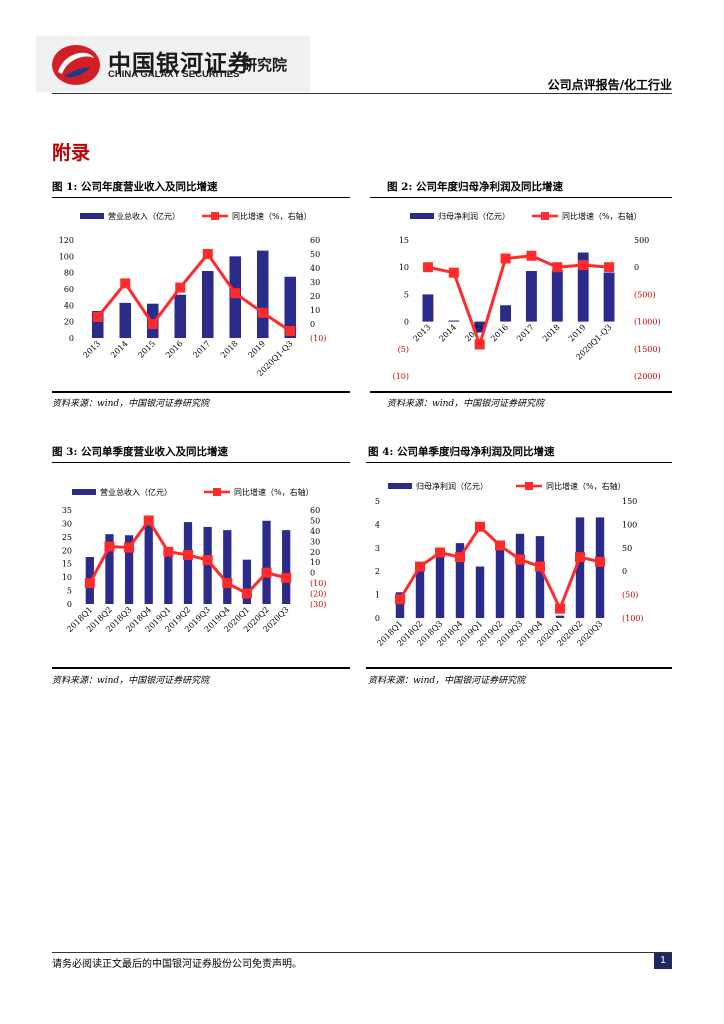 The image size is (724, 1024). Describe the element at coordinates (663, 961) in the screenshot. I see `page-number: 1` at that location.